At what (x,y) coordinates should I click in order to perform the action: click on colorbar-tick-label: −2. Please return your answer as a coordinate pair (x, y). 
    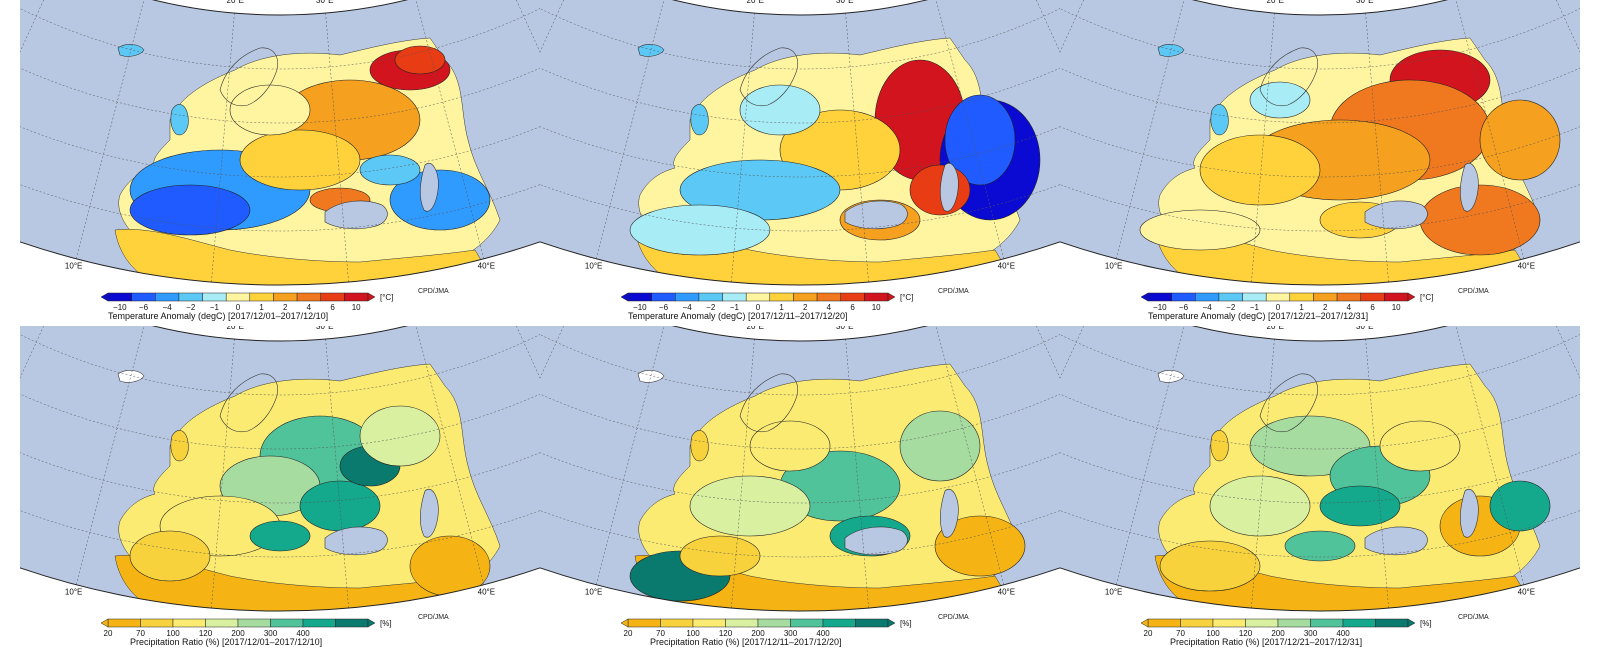
    Looking at the image, I should click on (711, 307).